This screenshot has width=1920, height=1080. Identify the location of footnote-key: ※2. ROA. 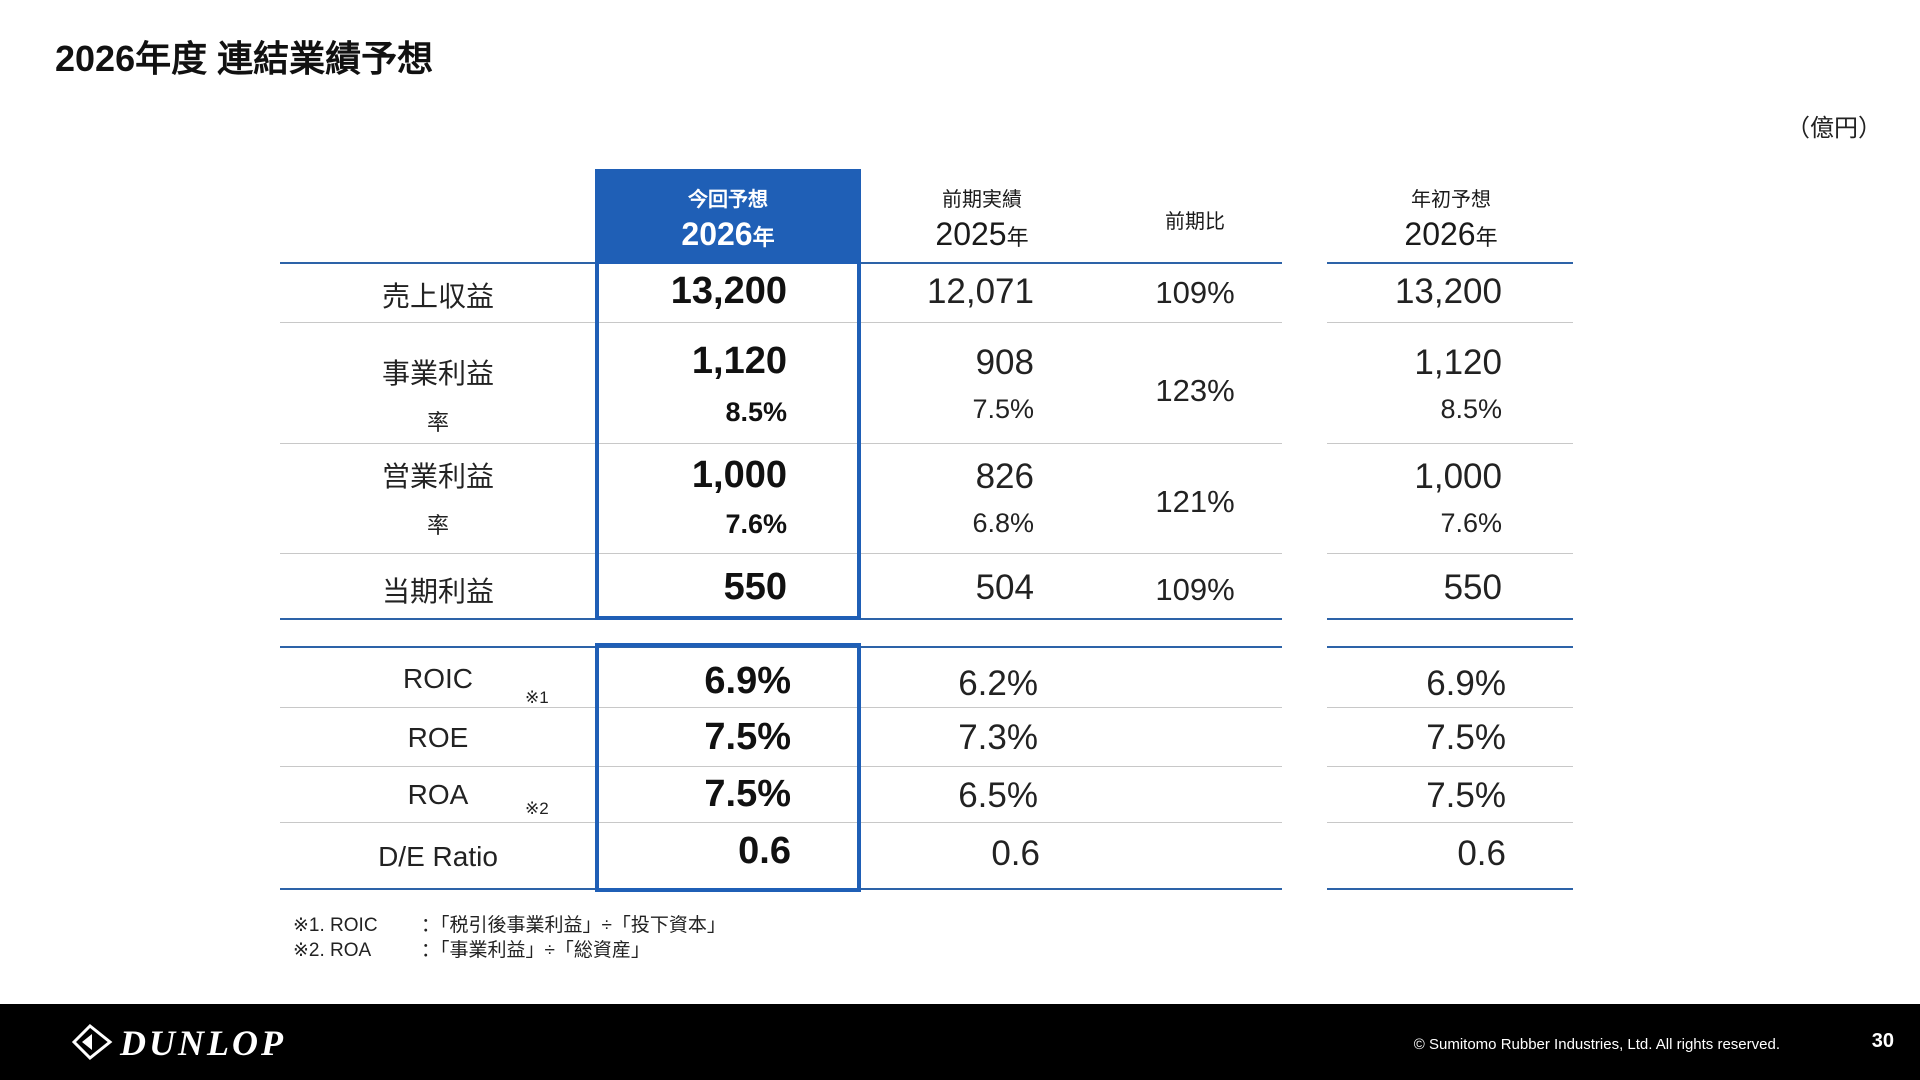
(332, 950).